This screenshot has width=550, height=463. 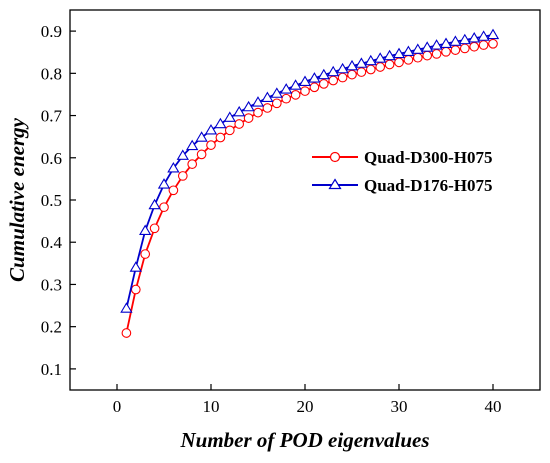 What do you see at coordinates (211, 406) in the screenshot?
I see `x-tick-label: 10` at bounding box center [211, 406].